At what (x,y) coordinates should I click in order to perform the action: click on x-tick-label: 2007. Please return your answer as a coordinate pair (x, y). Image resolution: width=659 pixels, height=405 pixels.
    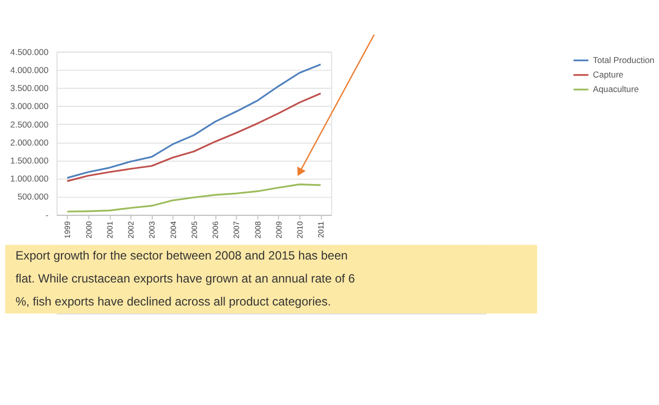
    Looking at the image, I should click on (237, 229).